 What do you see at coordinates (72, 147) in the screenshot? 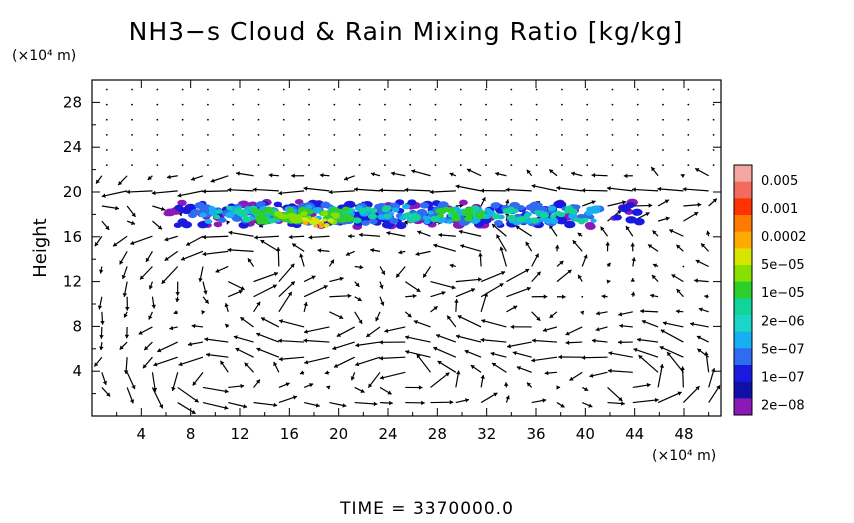
I see `y-tick-label: 24` at bounding box center [72, 147].